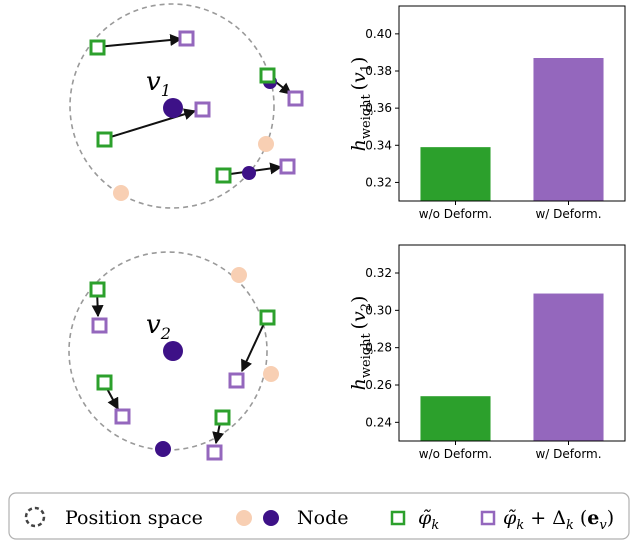 This screenshot has width=635, height=542. Describe the element at coordinates (378, 310) in the screenshot. I see `y-tick-label: 0.30` at that location.